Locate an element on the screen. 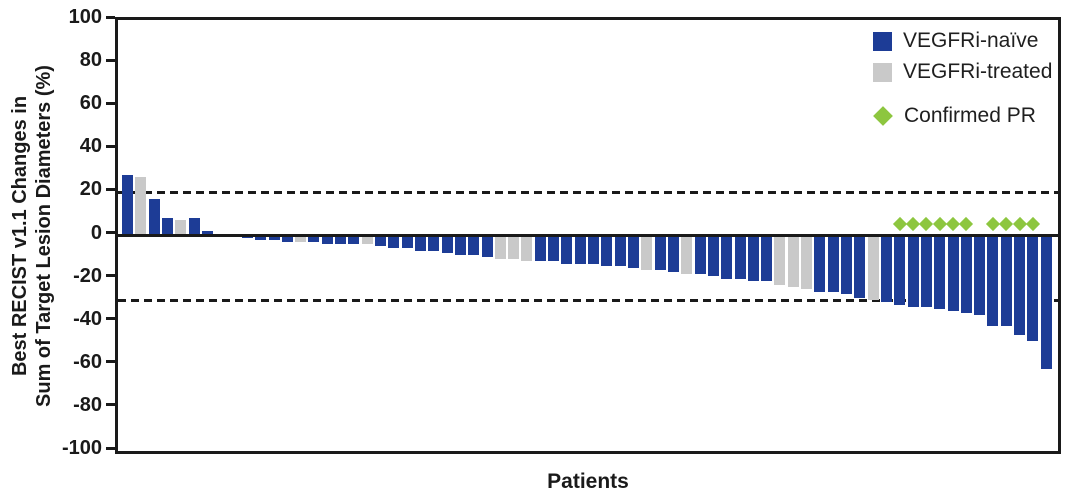  legend-item-confirmed-pr: Confirmed PR is located at coordinates (962, 116).